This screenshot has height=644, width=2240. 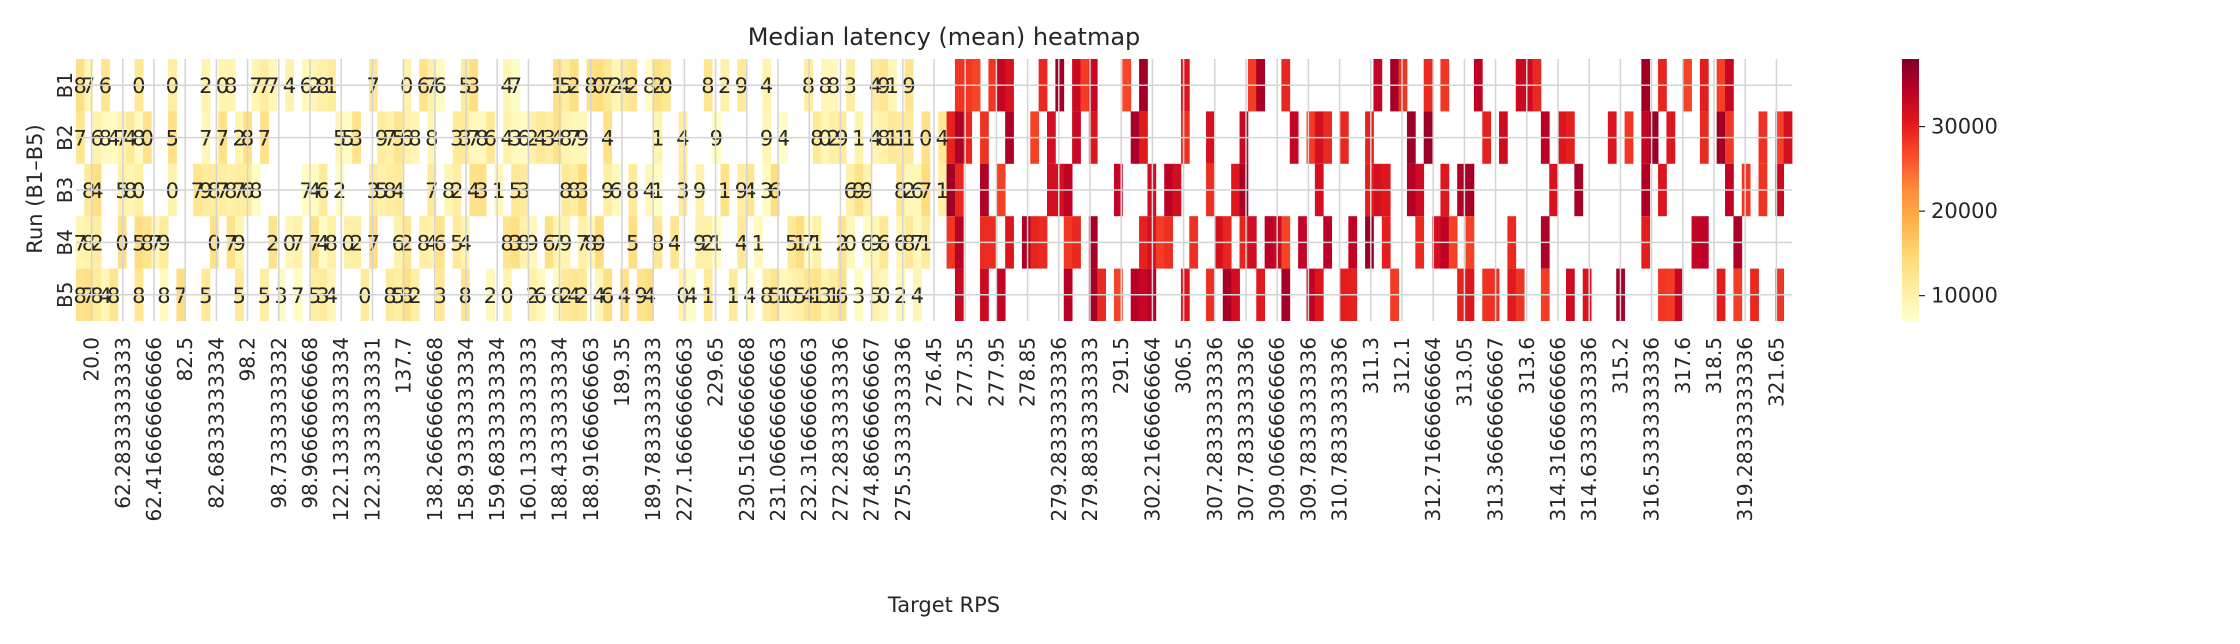 What do you see at coordinates (1215, 429) in the screenshot?
I see `x-tick-label: 307.28333333336` at bounding box center [1215, 429].